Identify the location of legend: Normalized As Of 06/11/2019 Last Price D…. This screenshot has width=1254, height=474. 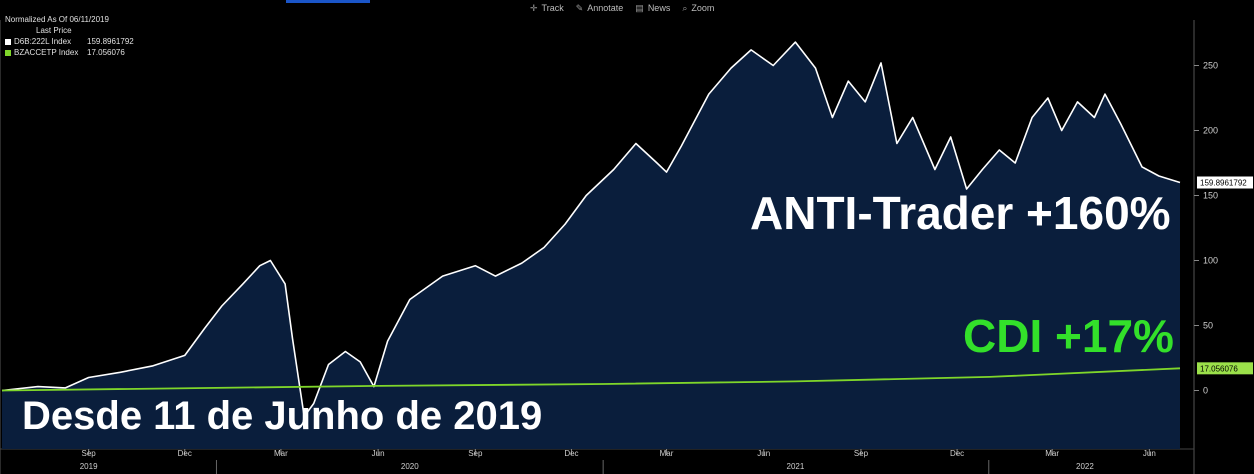
(69, 36).